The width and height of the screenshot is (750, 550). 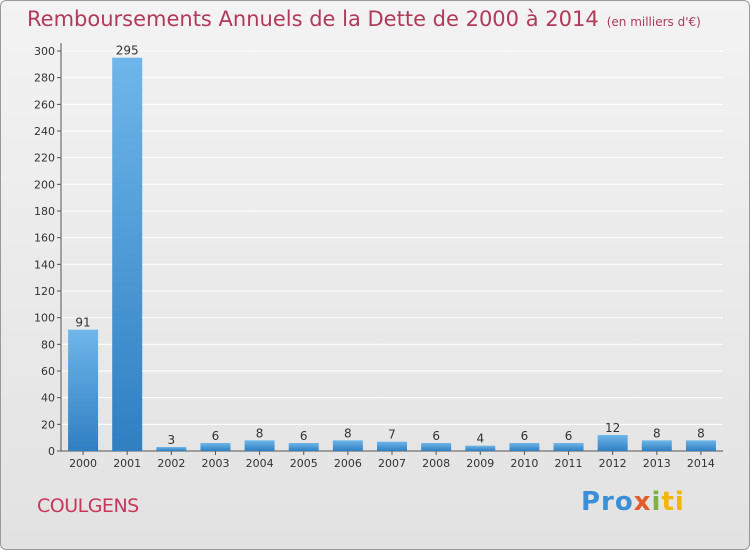 I want to click on x-tick-label: 2011, so click(x=569, y=463).